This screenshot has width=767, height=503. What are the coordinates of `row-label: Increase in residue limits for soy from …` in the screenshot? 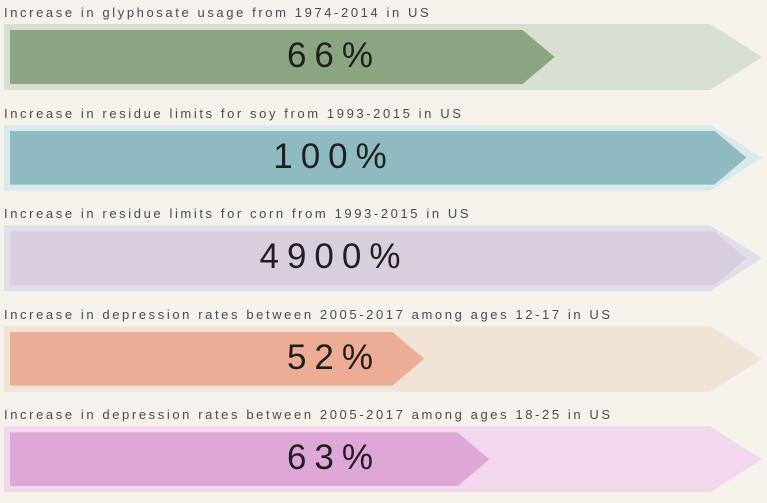 It's located at (234, 113).